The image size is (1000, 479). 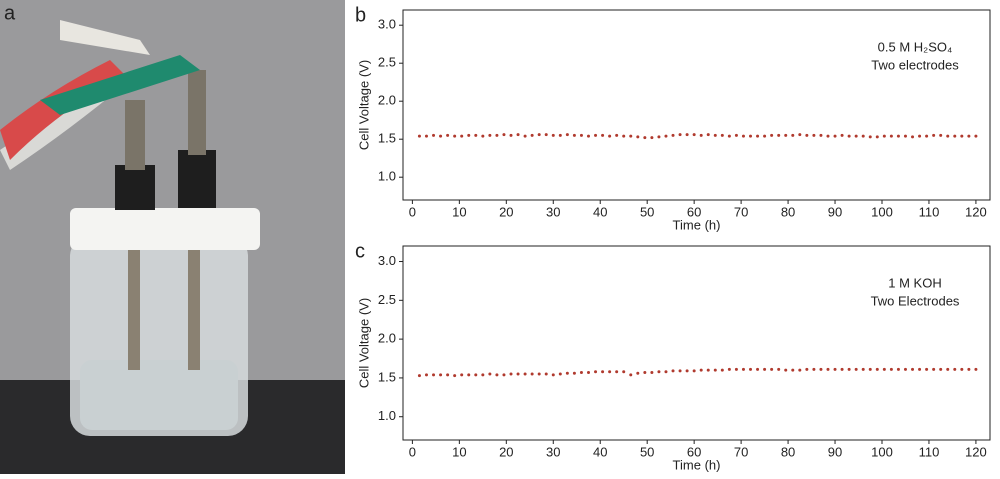 I want to click on x-tick-label: 50, so click(x=647, y=451).